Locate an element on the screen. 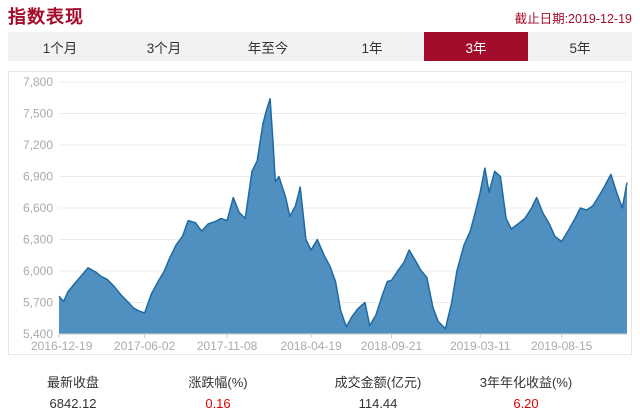 The height and width of the screenshot is (418, 640). tab-1-year: 1年 is located at coordinates (372, 48).